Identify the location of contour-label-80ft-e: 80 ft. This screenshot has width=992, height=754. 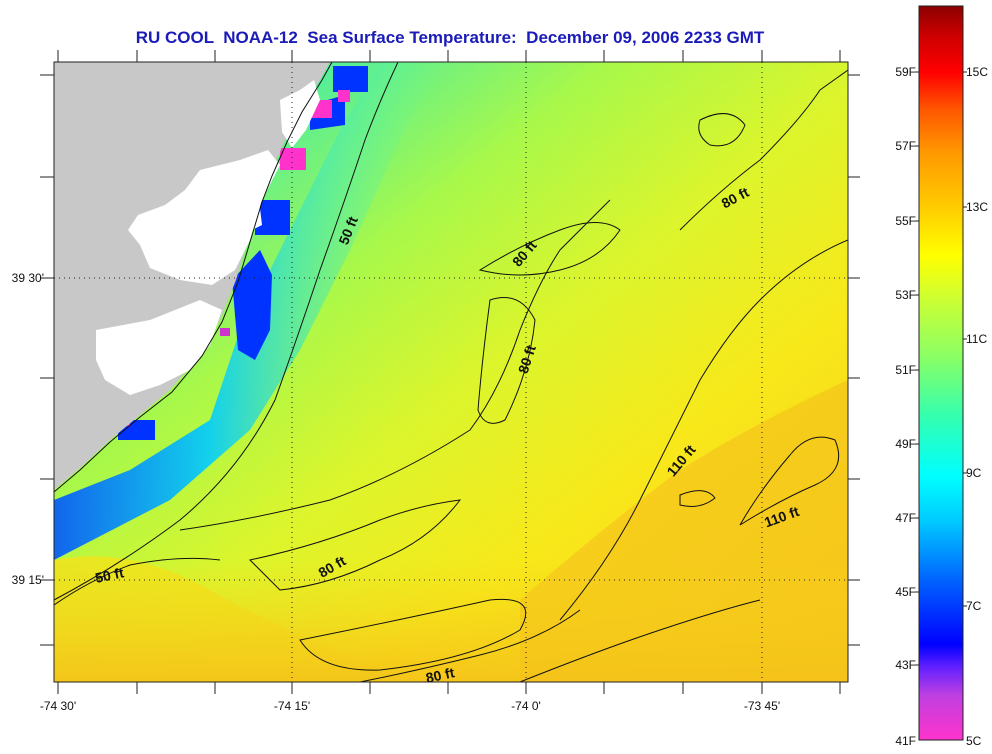
(440, 675).